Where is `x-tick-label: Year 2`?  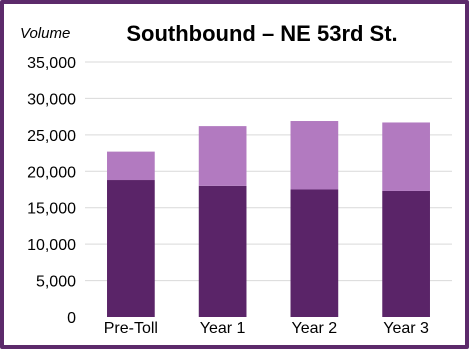
x-tick-label: Year 2 is located at coordinates (315, 328).